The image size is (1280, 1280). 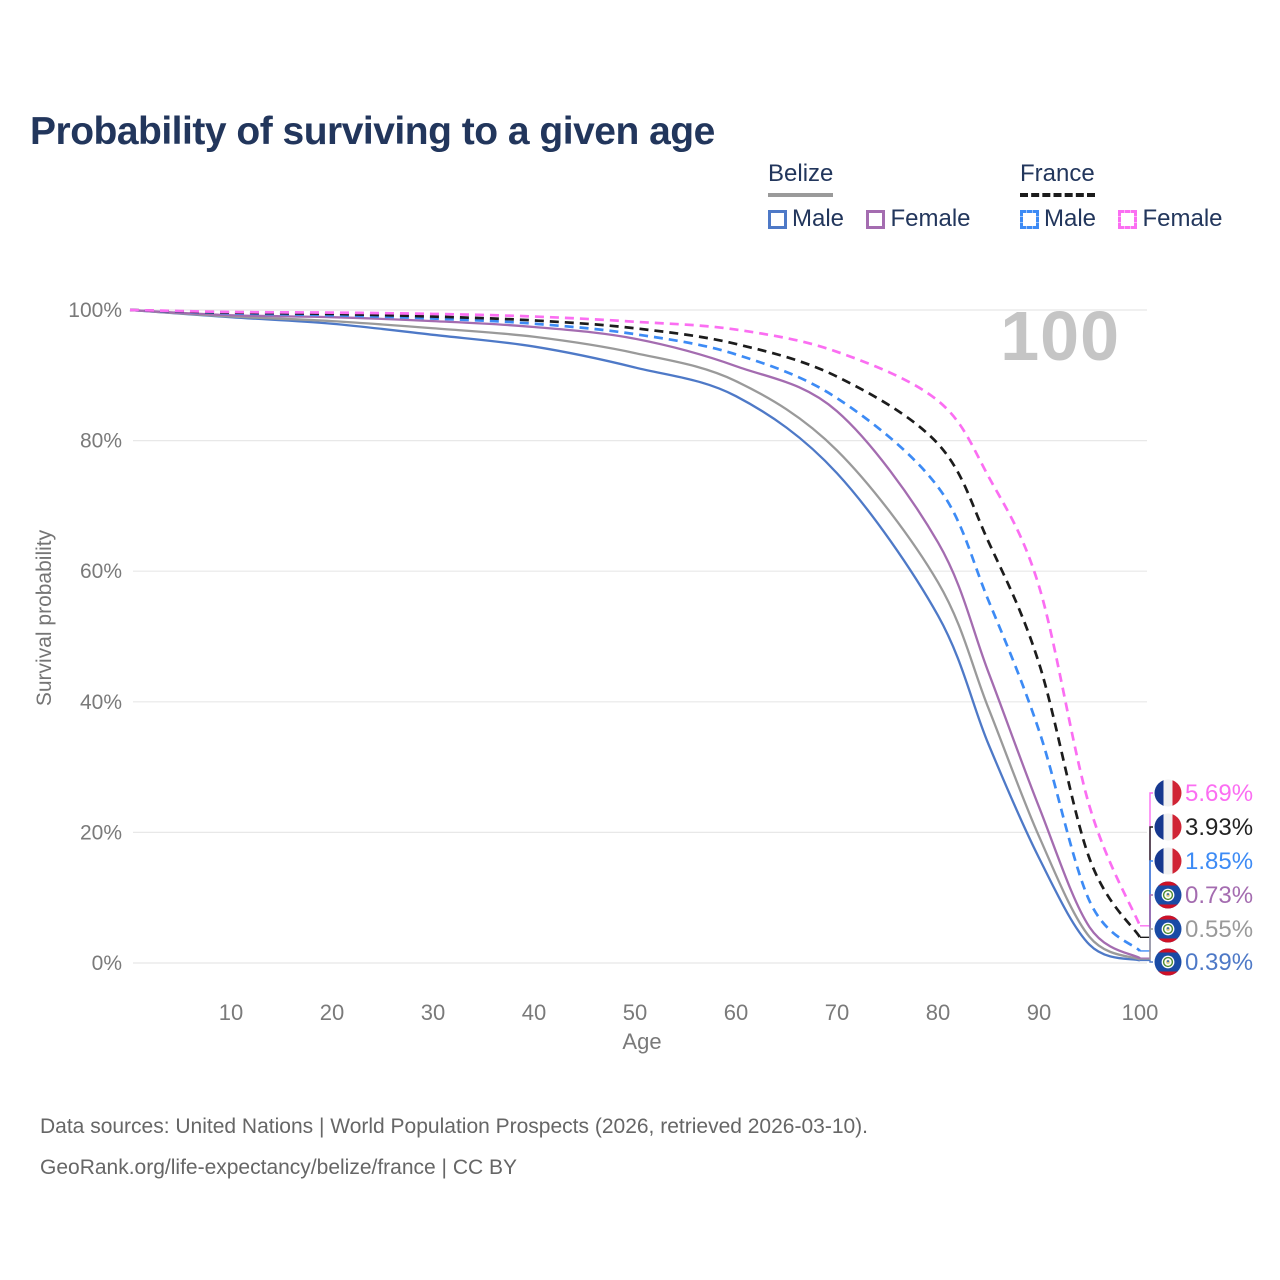 I want to click on x-axis-title: Age, so click(x=641, y=1041).